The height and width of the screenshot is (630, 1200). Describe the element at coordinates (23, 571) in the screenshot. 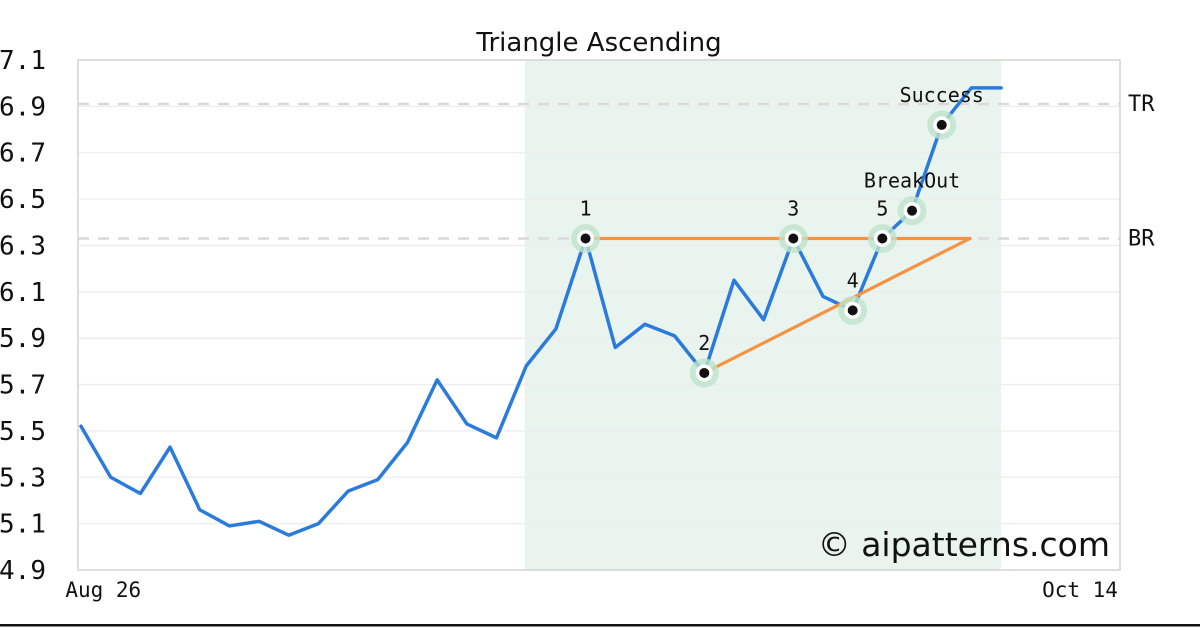

I see `y-tick-label: 4.9` at that location.